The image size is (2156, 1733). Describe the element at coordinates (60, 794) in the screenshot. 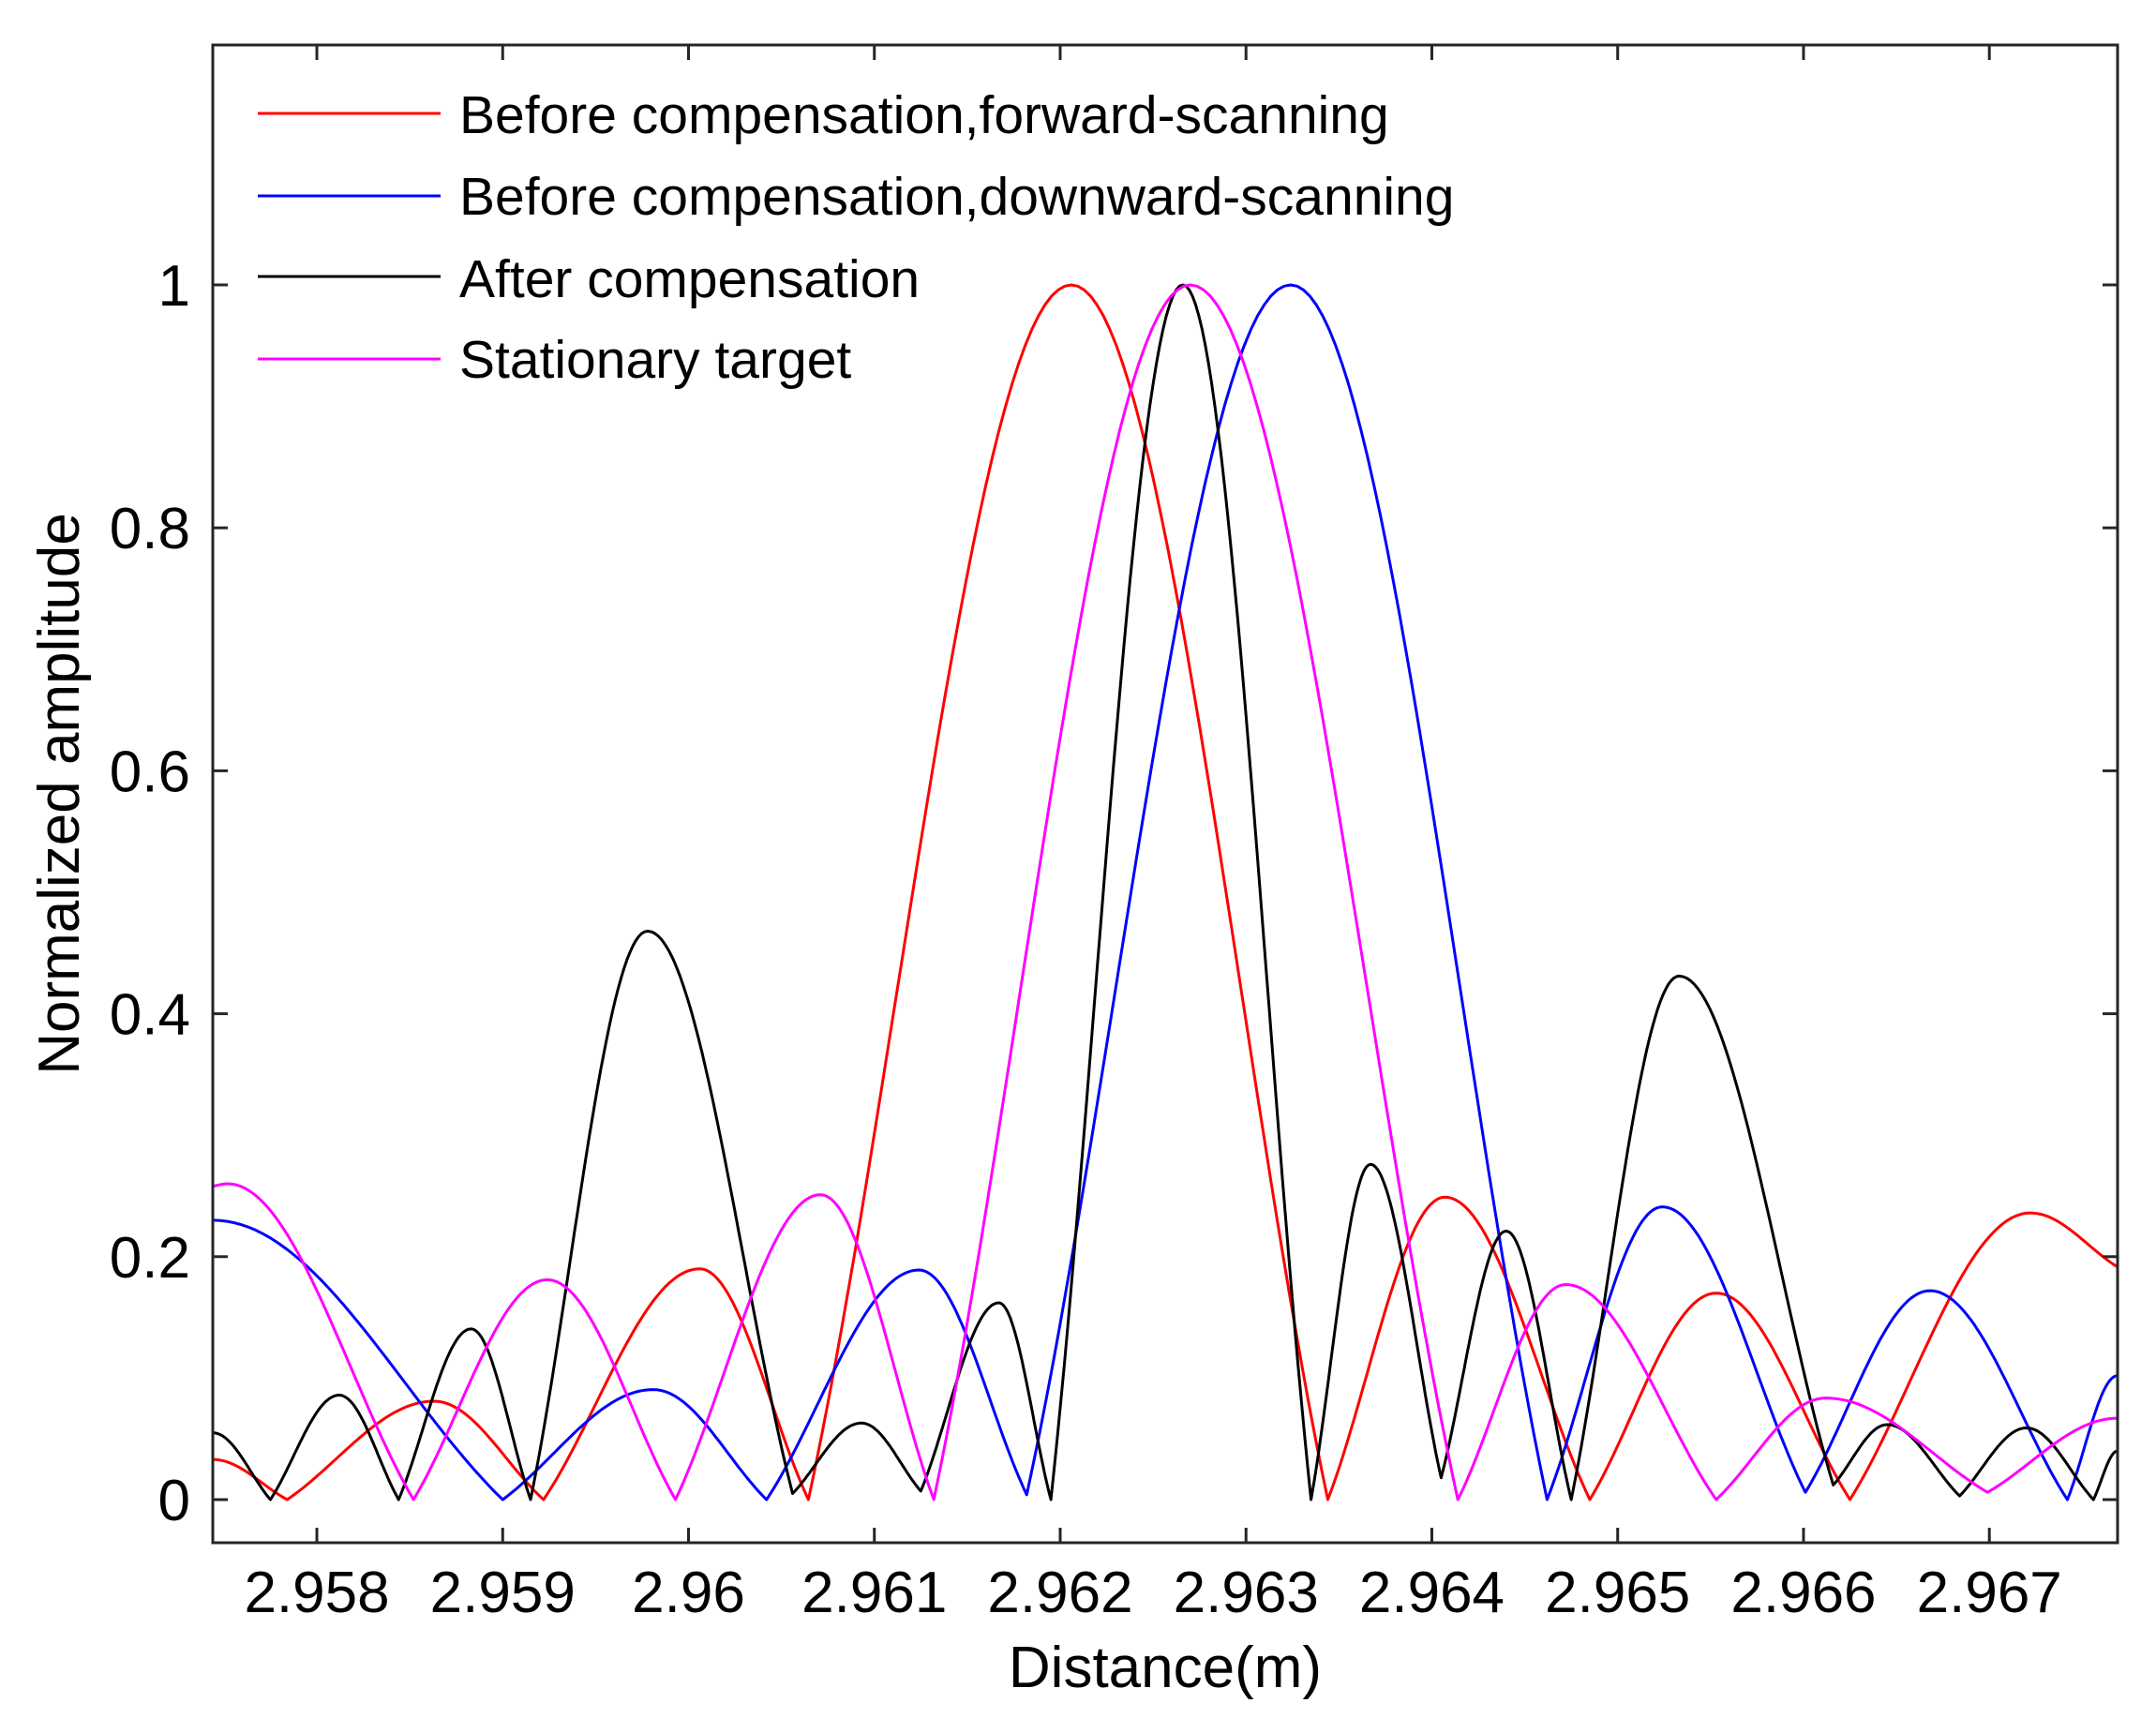

I see `y-axis-label: Normalized amplitude` at that location.